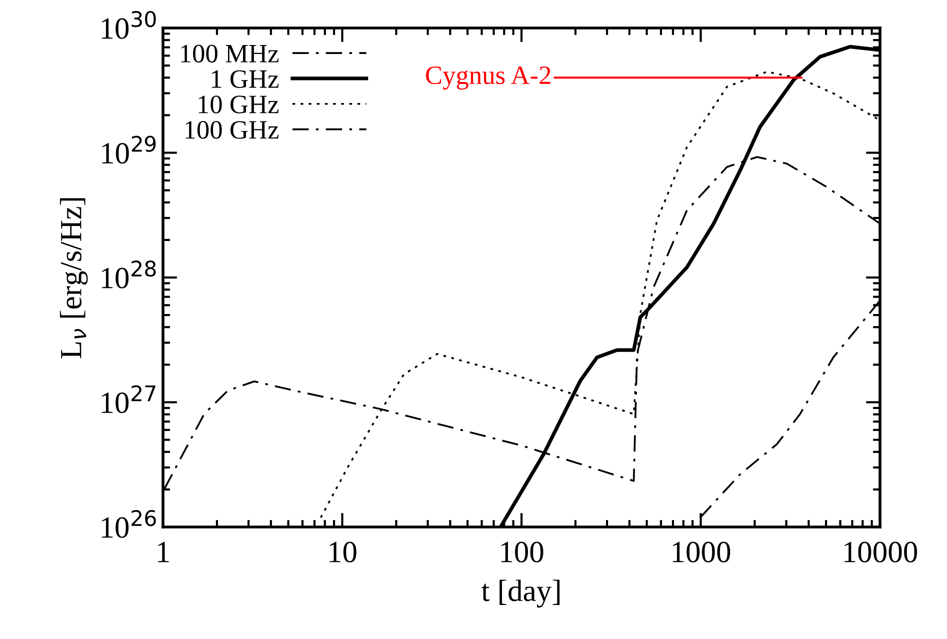  I want to click on y-tick-label: 10$^{27}$, so click(129, 399).